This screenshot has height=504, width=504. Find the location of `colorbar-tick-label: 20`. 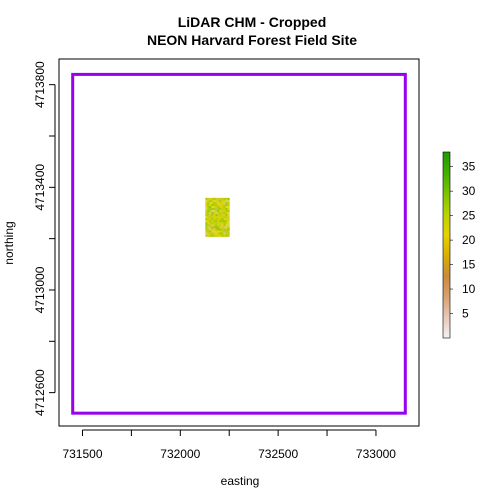

colorbar-tick-label: 20 is located at coordinates (469, 240).